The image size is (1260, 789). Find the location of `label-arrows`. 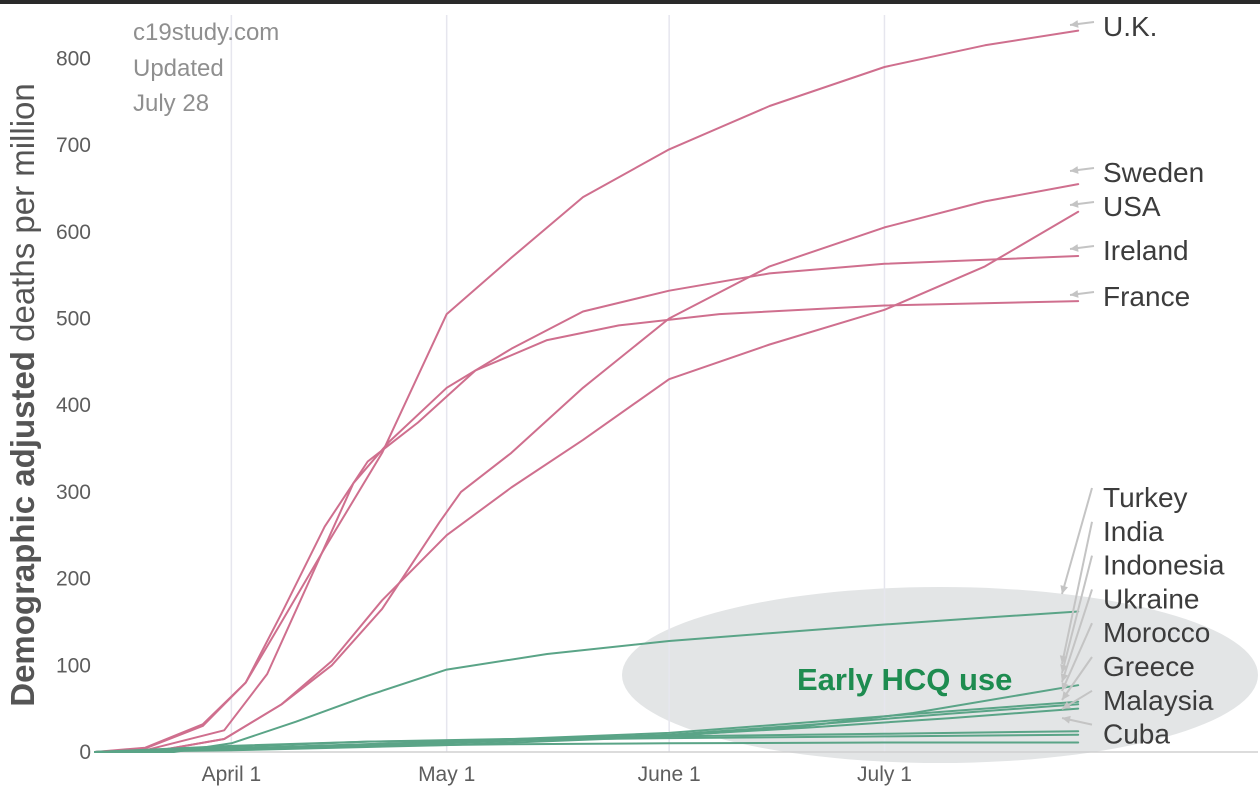

label-arrows is located at coordinates (1077, 373).